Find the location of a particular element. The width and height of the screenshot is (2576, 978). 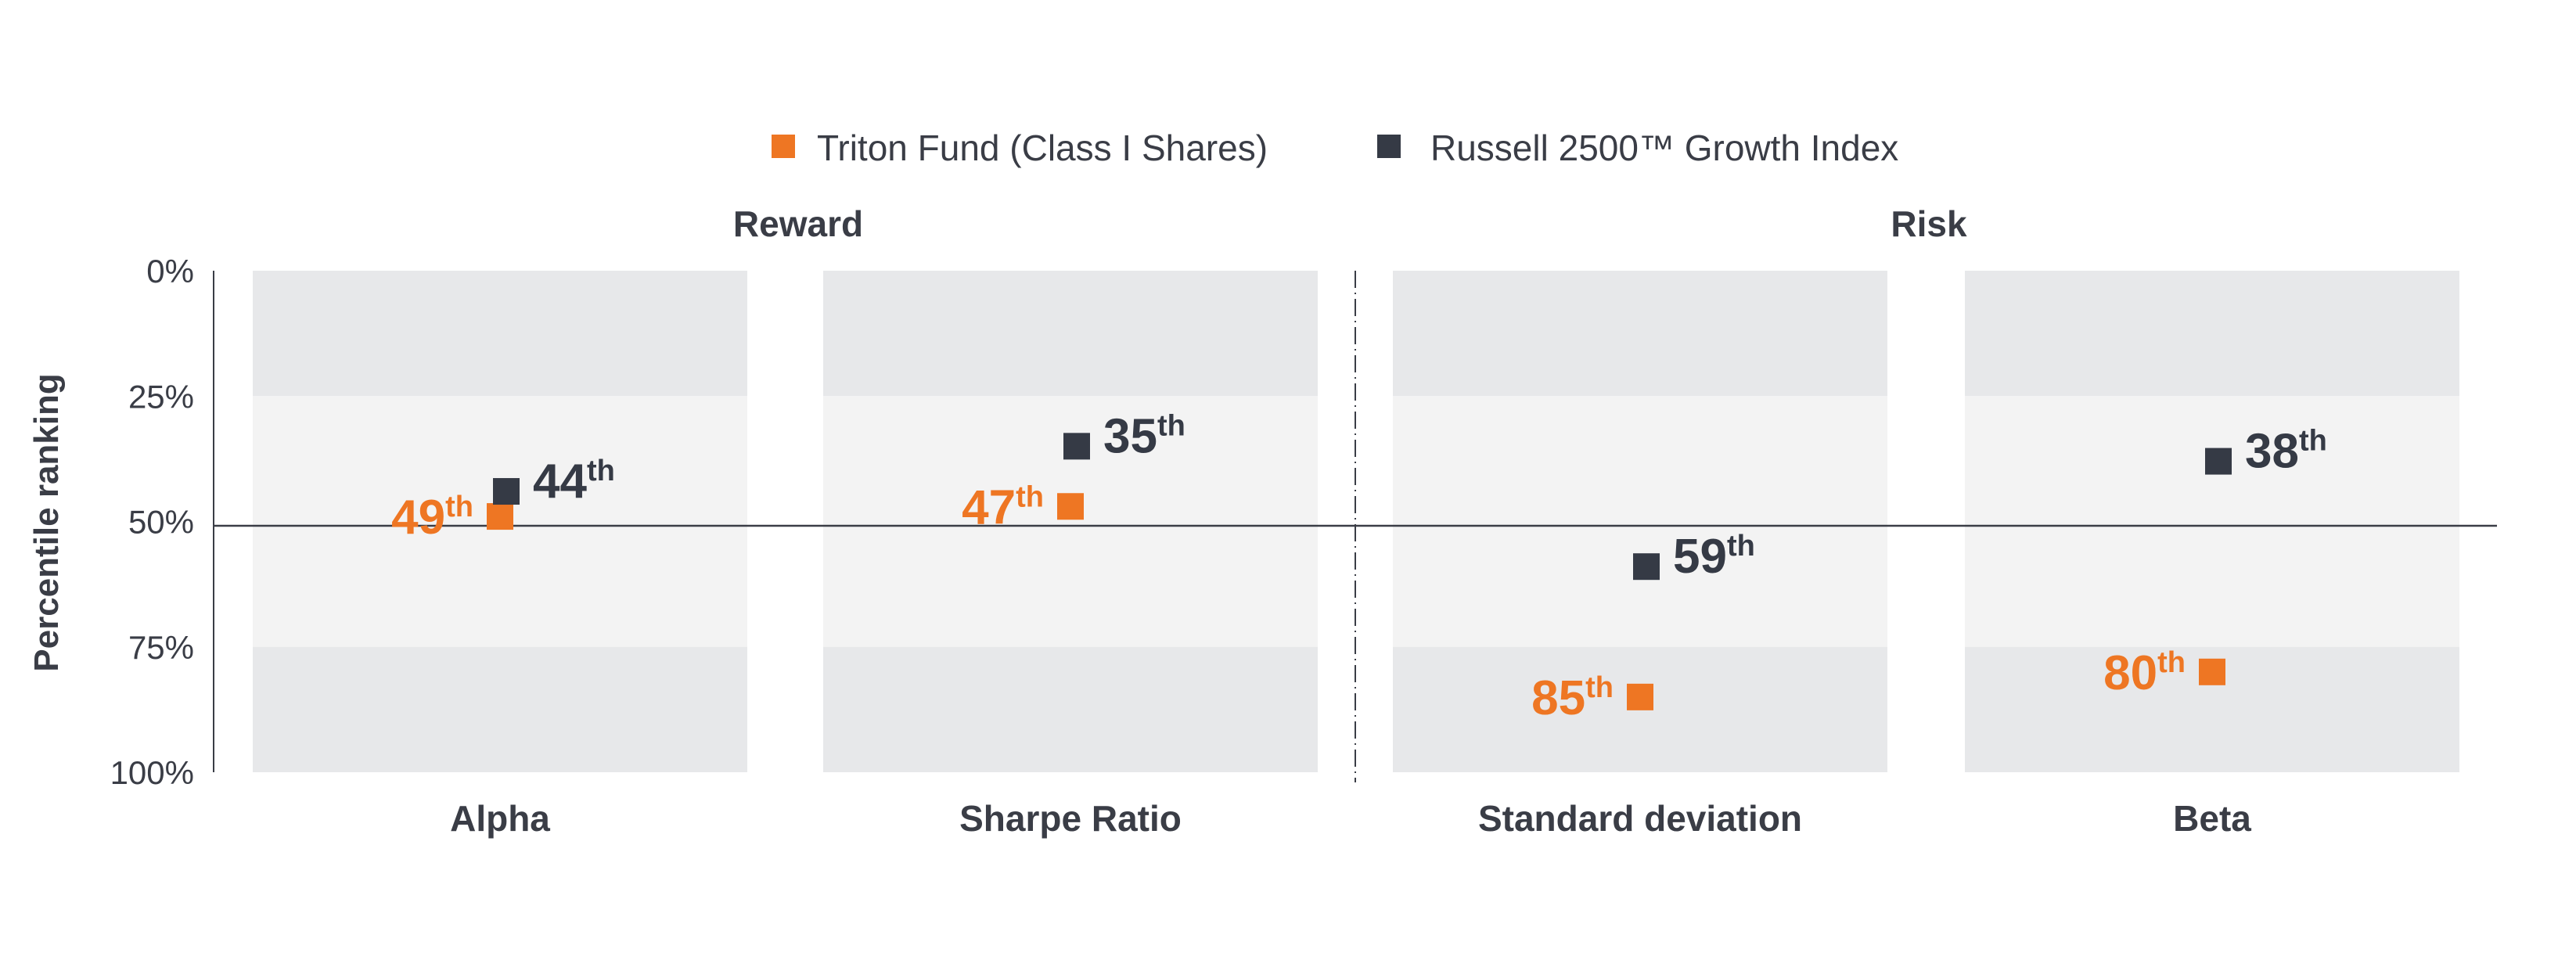

group-label-reward: Reward is located at coordinates (798, 223).